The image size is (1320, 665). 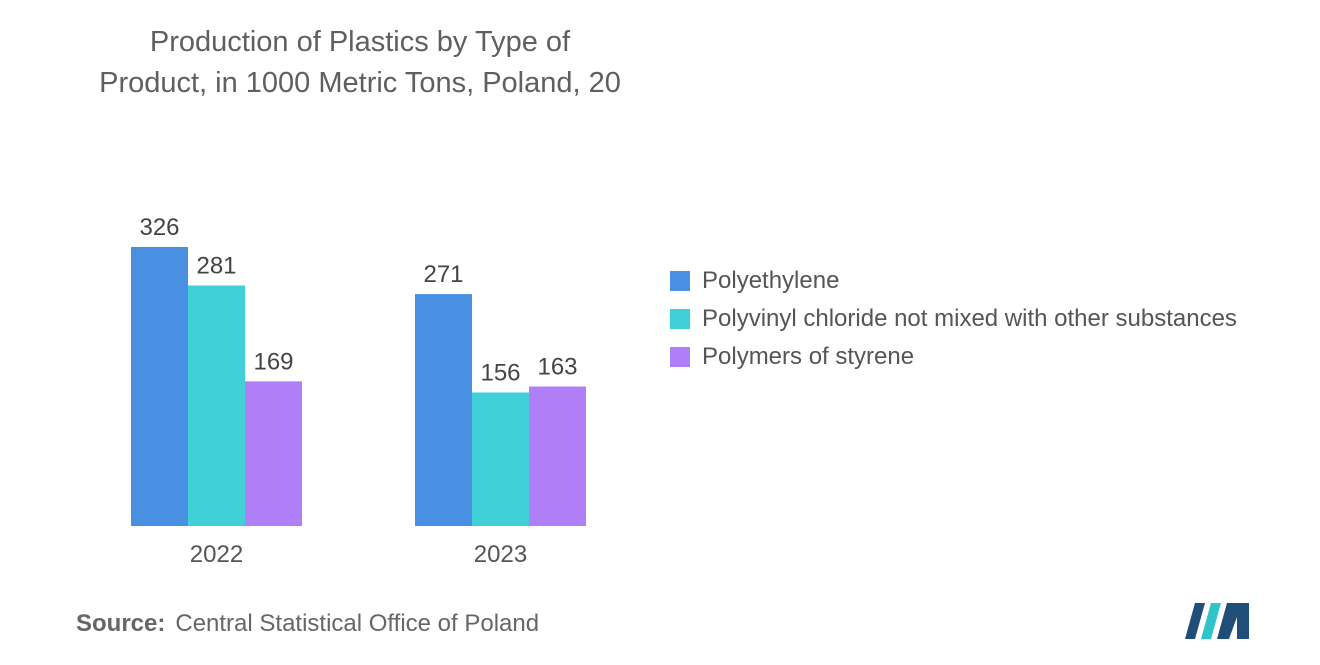 I want to click on bar-polyethylene-2023, so click(x=443, y=410).